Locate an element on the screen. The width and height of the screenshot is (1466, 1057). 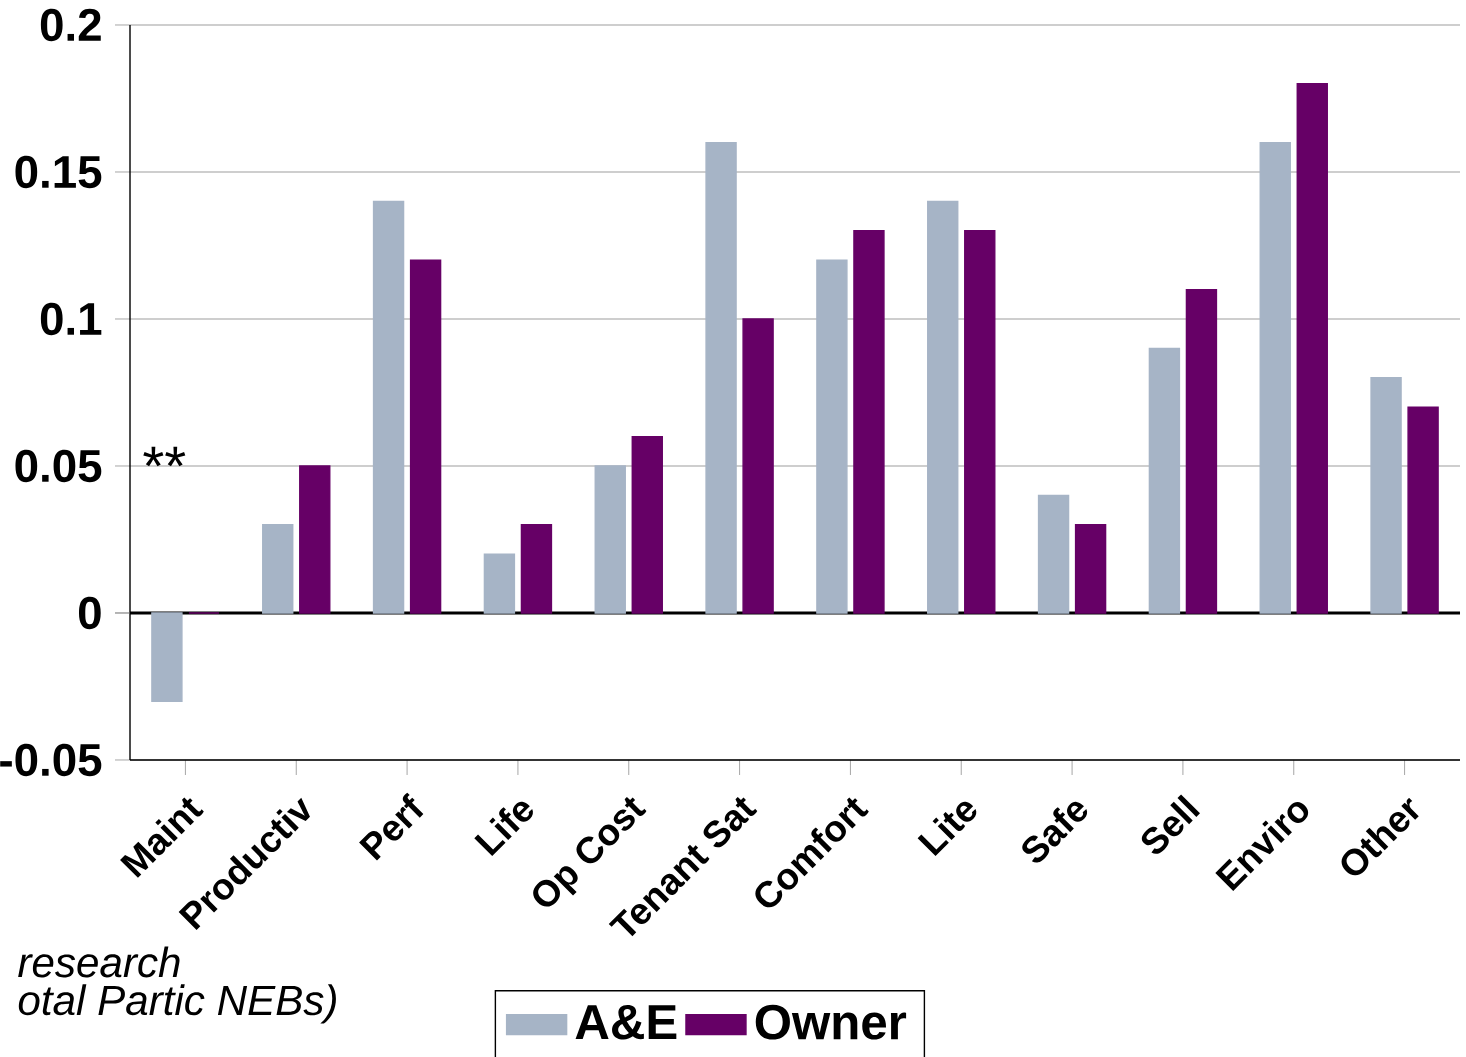
text: research is located at coordinates (99, 962).